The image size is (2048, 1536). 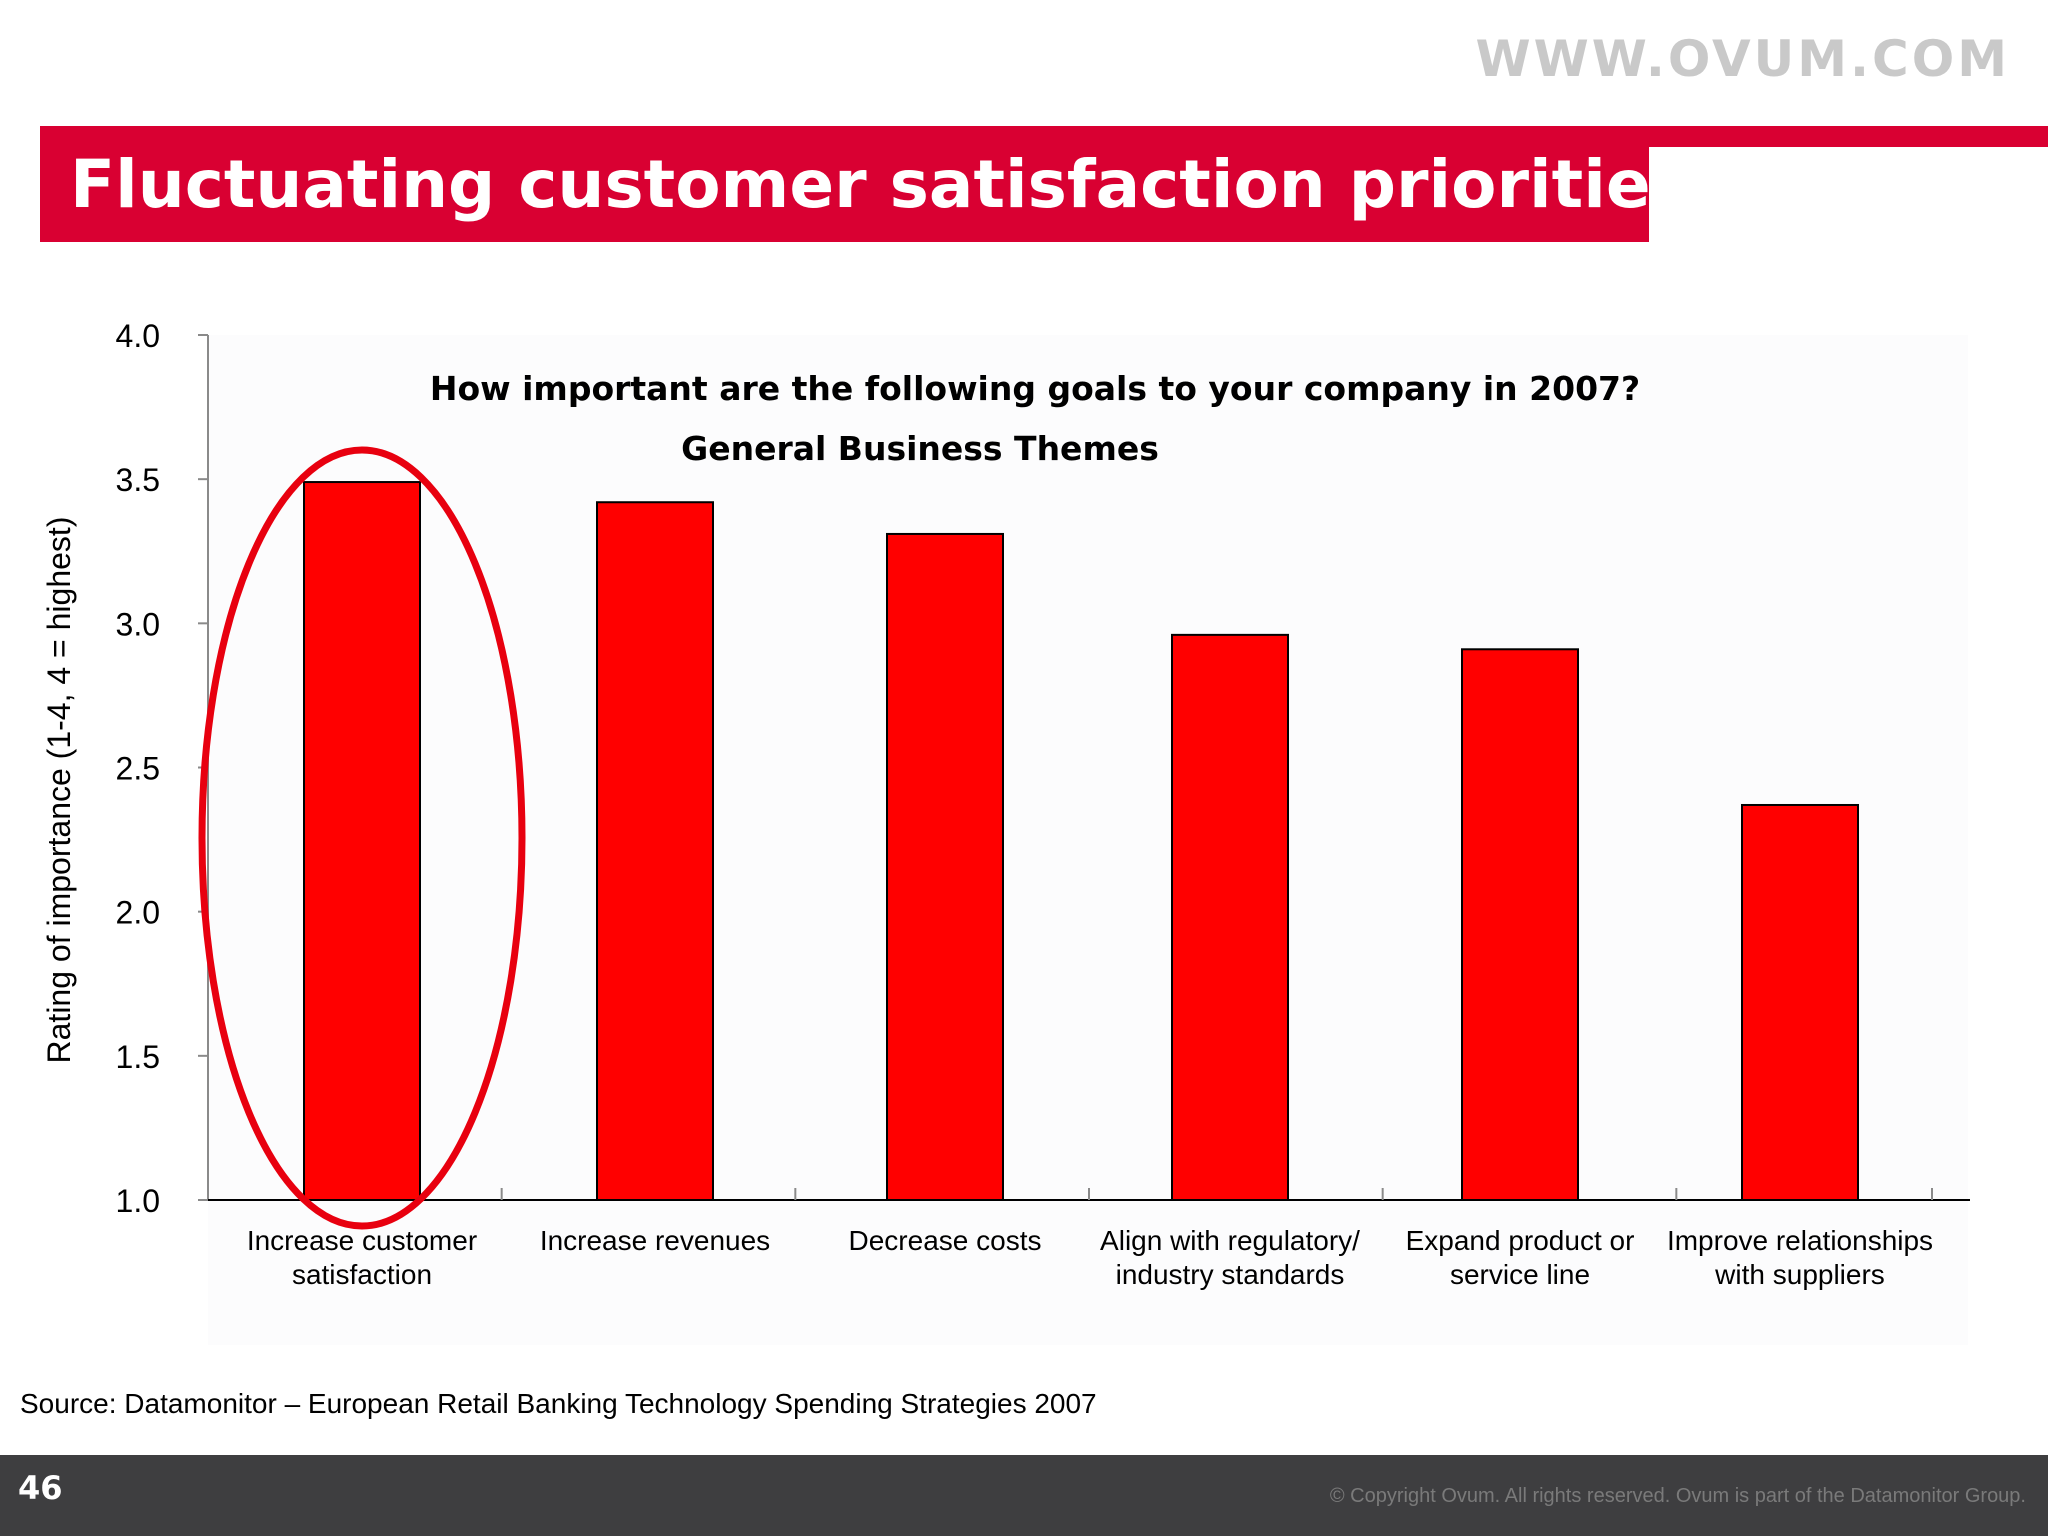 What do you see at coordinates (1230, 1240) in the screenshot?
I see `x-category-label-line: Align with regulatory/` at bounding box center [1230, 1240].